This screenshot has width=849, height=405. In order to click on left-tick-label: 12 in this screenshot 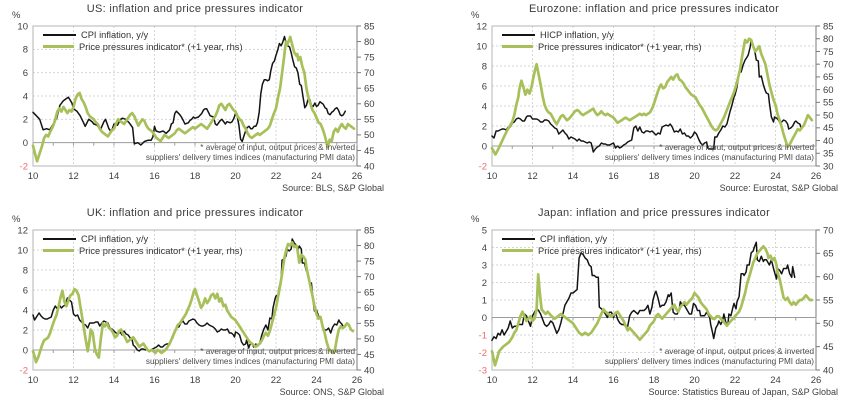, I will do `click(481, 26)`.